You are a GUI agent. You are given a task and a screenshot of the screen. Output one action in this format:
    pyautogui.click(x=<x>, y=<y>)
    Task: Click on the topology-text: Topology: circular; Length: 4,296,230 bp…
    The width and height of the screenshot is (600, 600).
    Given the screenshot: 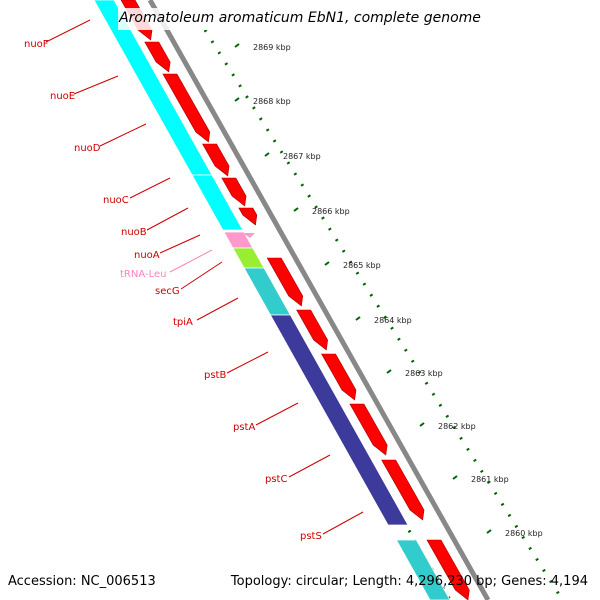 What is the action you would take?
    pyautogui.click(x=409, y=581)
    